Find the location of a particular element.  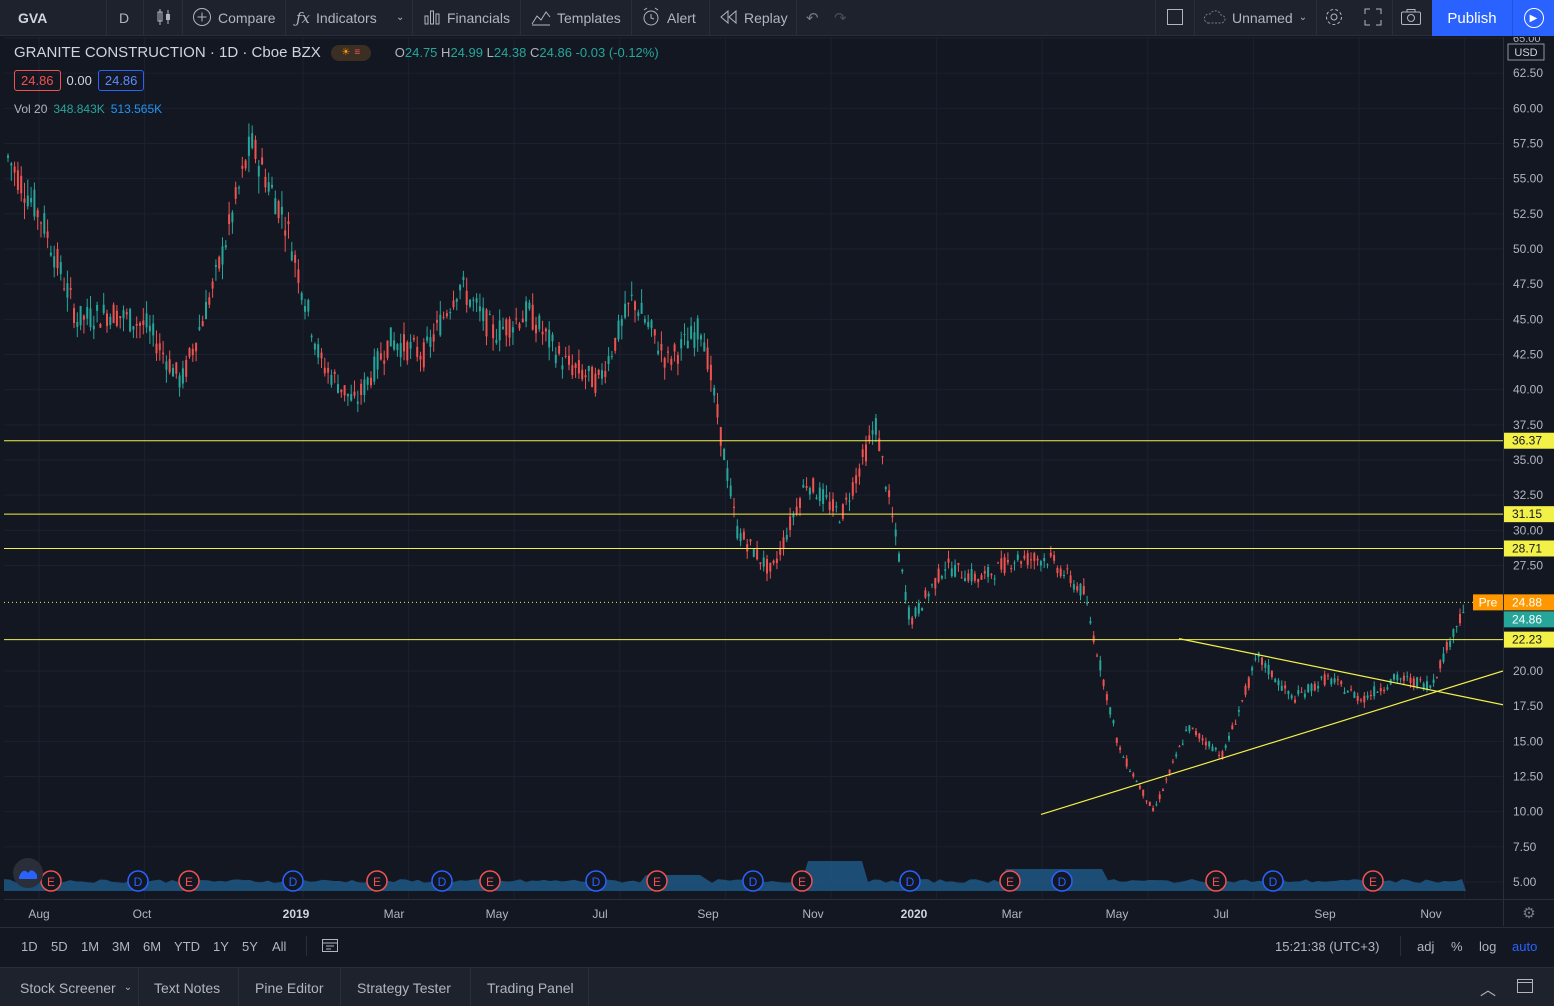

range-all: All is located at coordinates (279, 946).